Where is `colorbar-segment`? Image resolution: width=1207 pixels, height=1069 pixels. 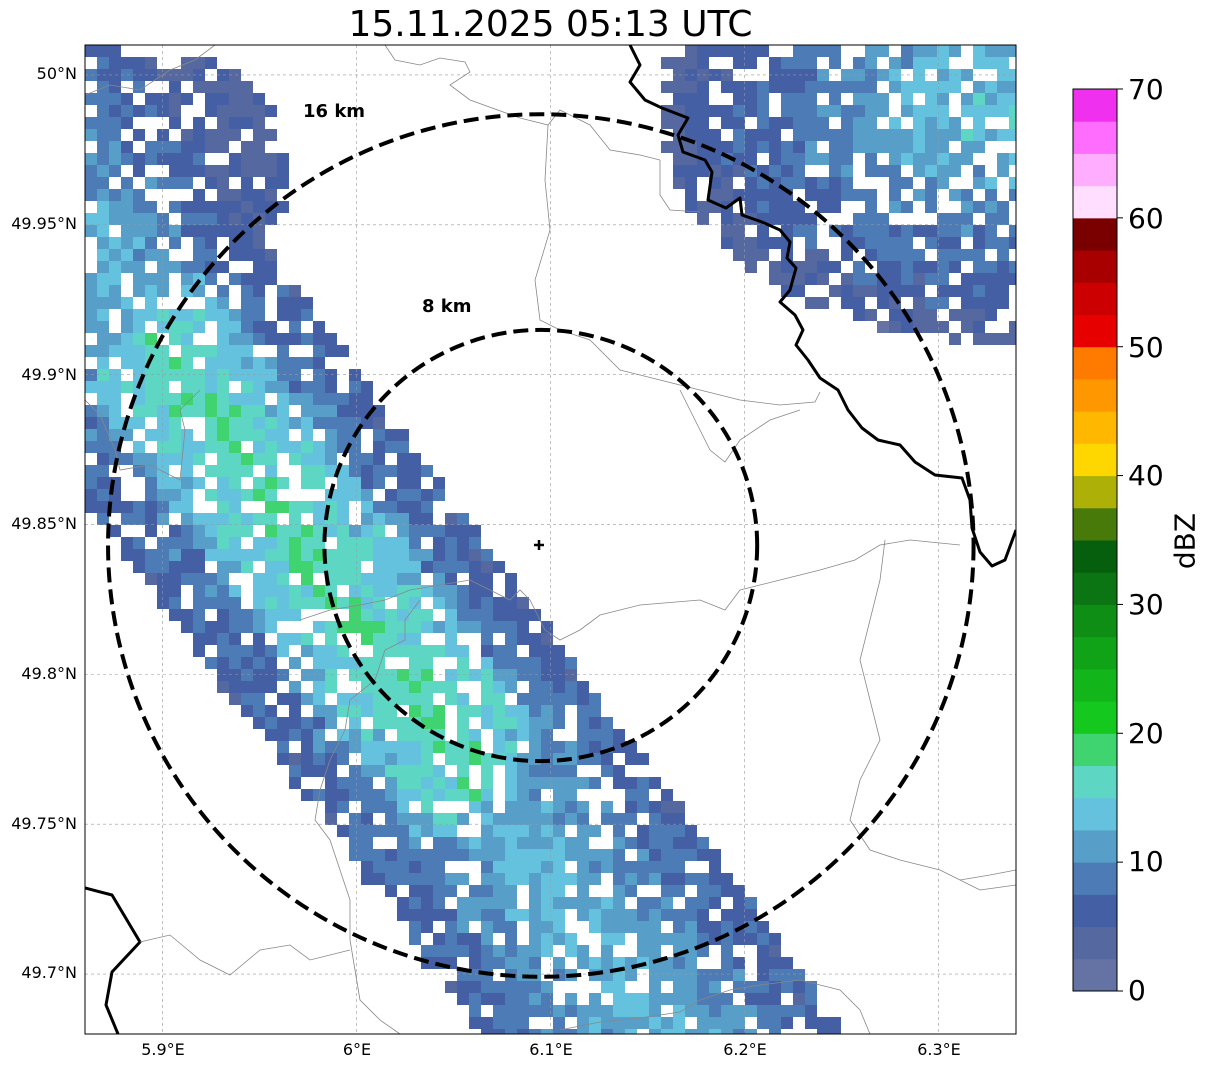
colorbar-segment is located at coordinates (1095, 266).